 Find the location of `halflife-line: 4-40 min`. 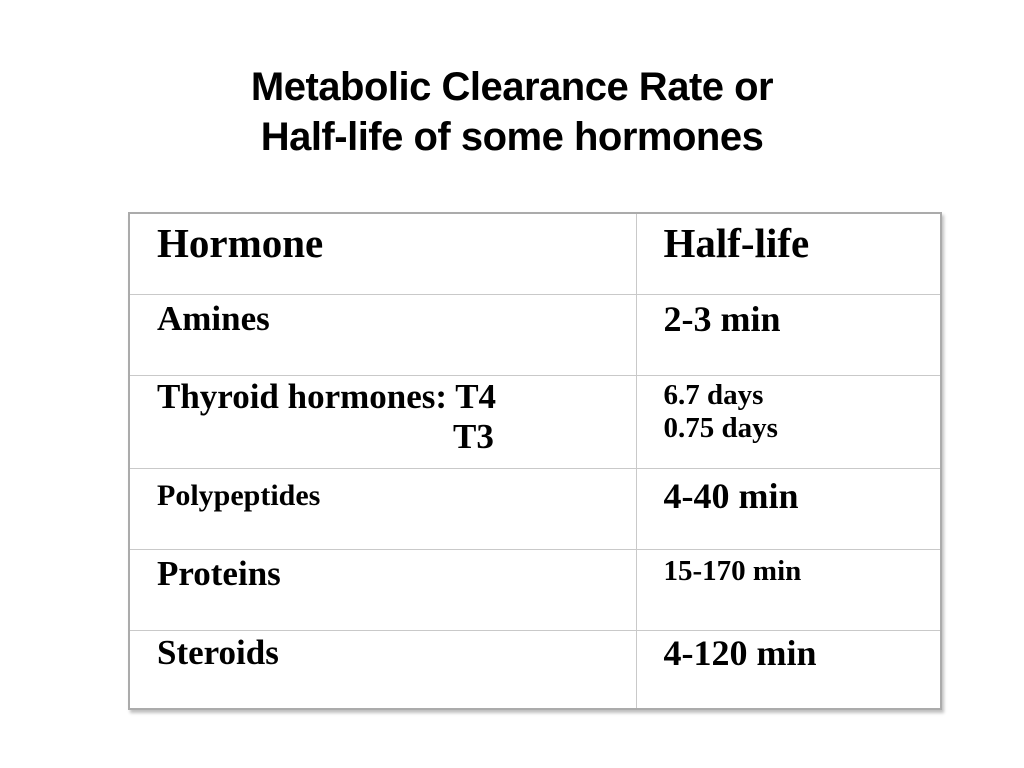

halflife-line: 4-40 min is located at coordinates (731, 495).